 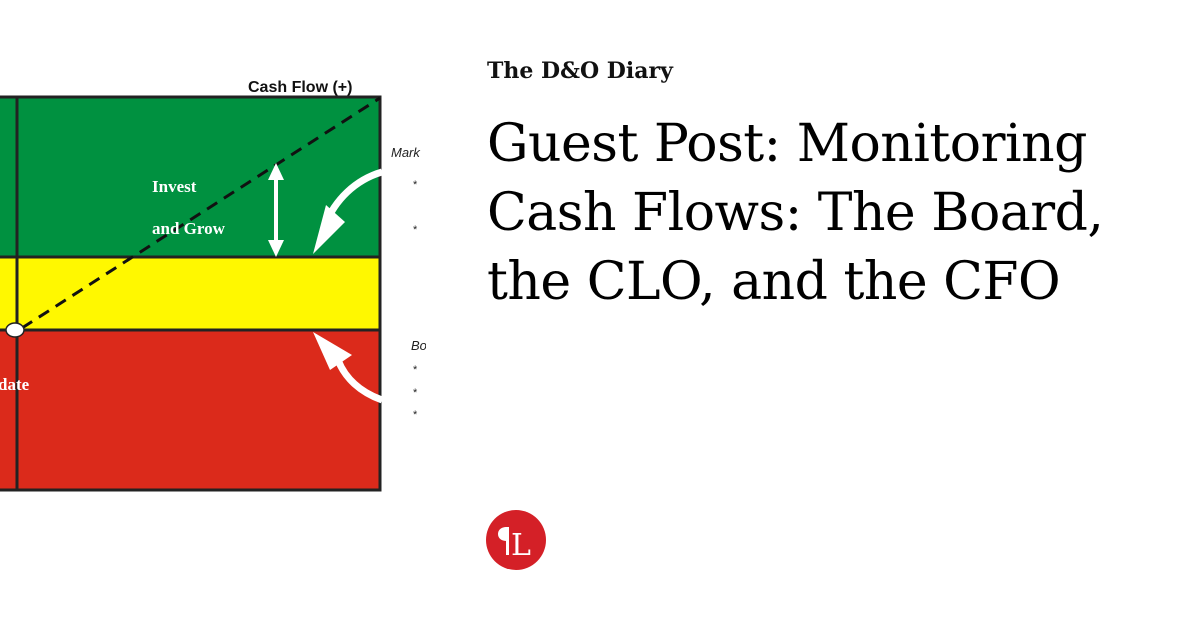 I want to click on dashed-trend-line, so click(x=201, y=213).